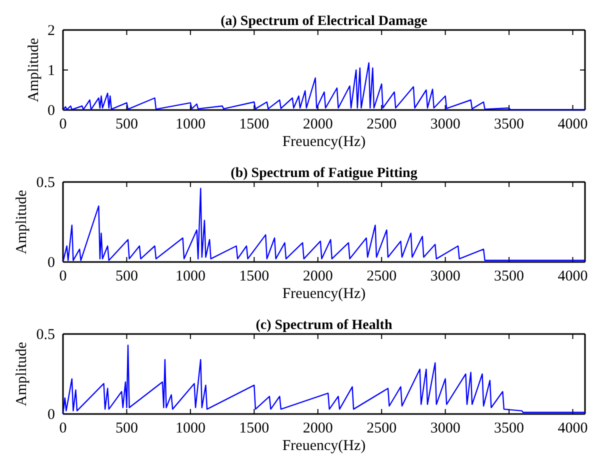  I want to click on y-tick-label: 2, so click(51, 30).